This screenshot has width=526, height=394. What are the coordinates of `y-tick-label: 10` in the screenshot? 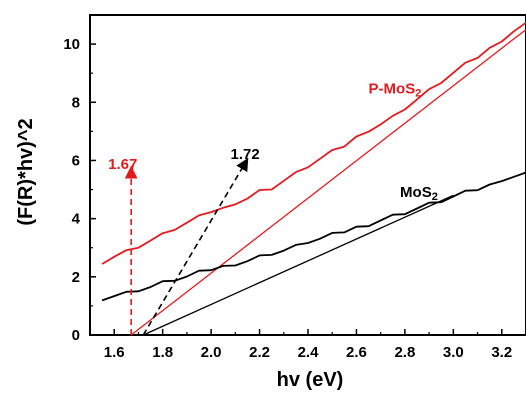 It's located at (71, 44).